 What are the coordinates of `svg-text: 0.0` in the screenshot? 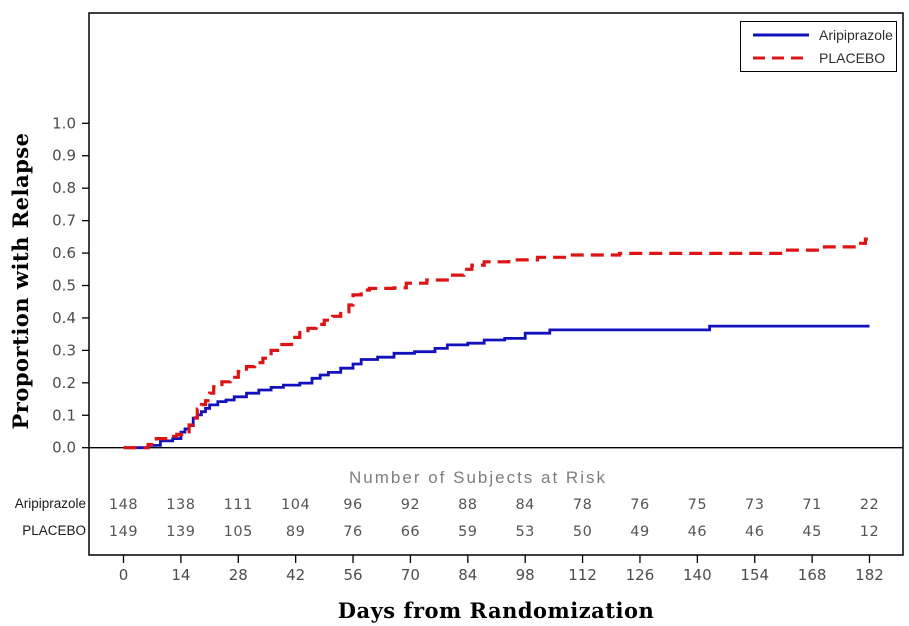 It's located at (64, 448).